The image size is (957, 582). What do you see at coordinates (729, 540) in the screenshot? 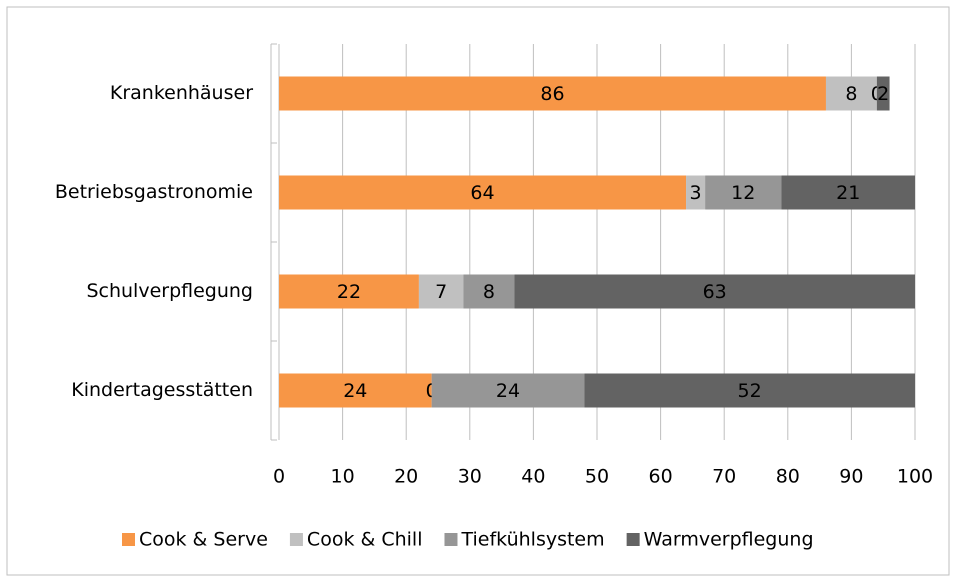
I see `legend-label: Warmverpflegung` at bounding box center [729, 540].